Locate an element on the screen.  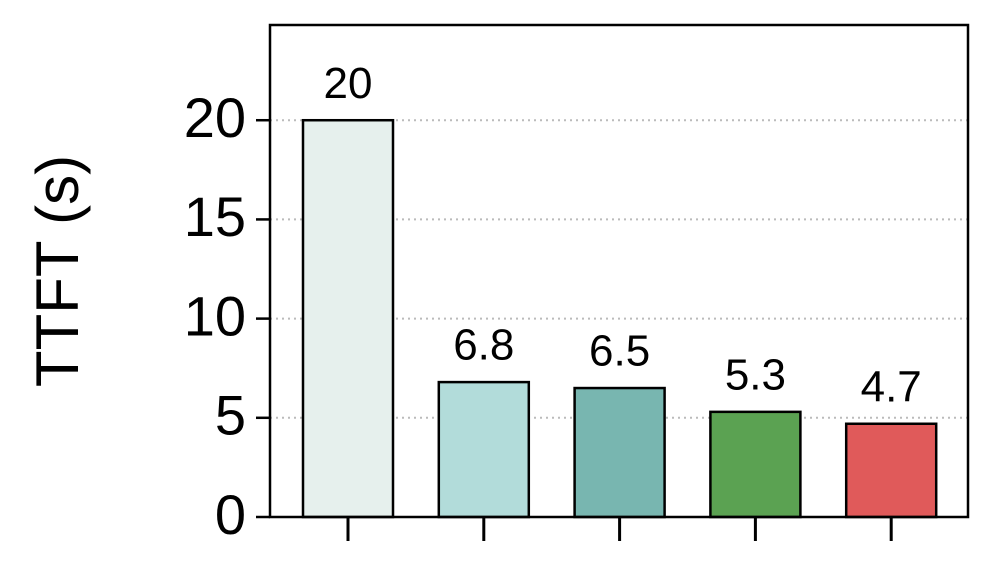
y-tick-label: 20 is located at coordinates (215, 117).